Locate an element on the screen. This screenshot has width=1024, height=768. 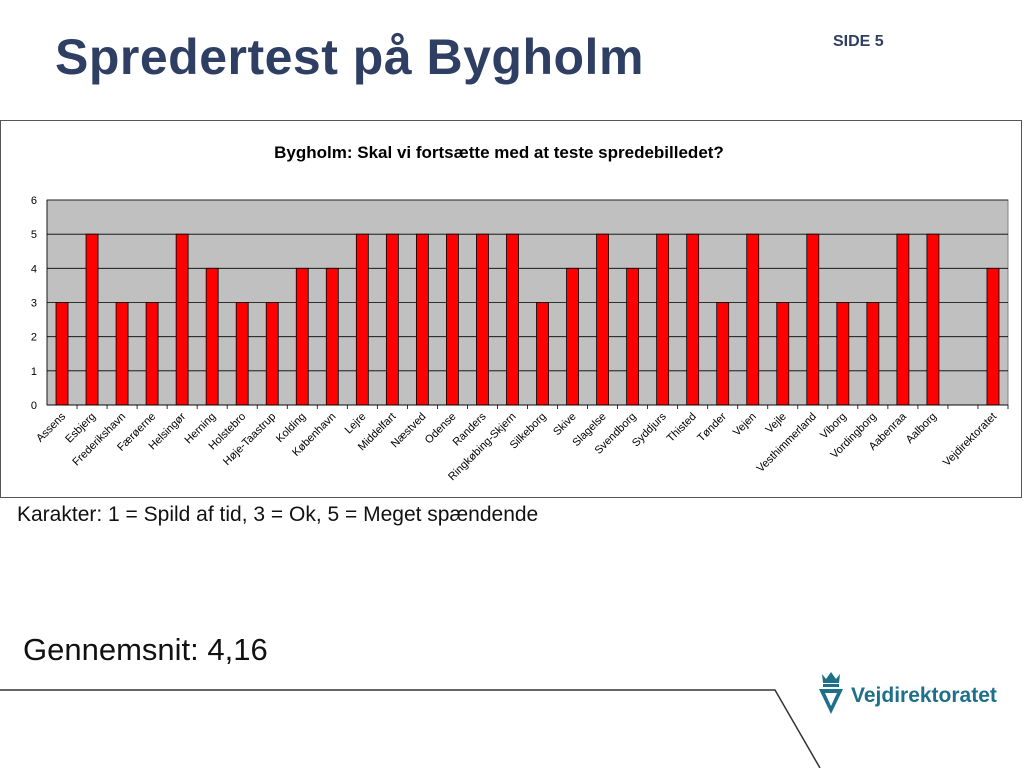
y-tick-label: 4 is located at coordinates (34, 269).